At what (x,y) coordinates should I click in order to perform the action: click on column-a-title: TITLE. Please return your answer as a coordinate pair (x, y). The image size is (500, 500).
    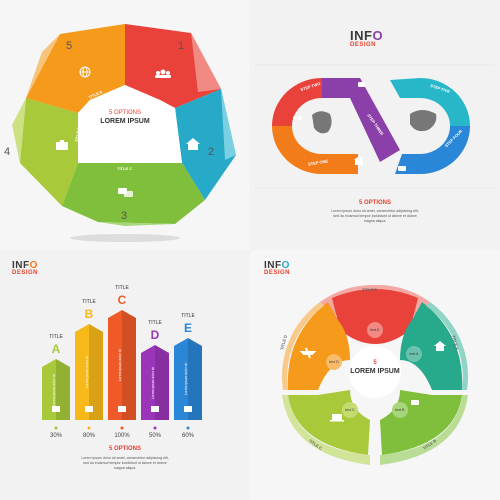
    Looking at the image, I should click on (56, 337).